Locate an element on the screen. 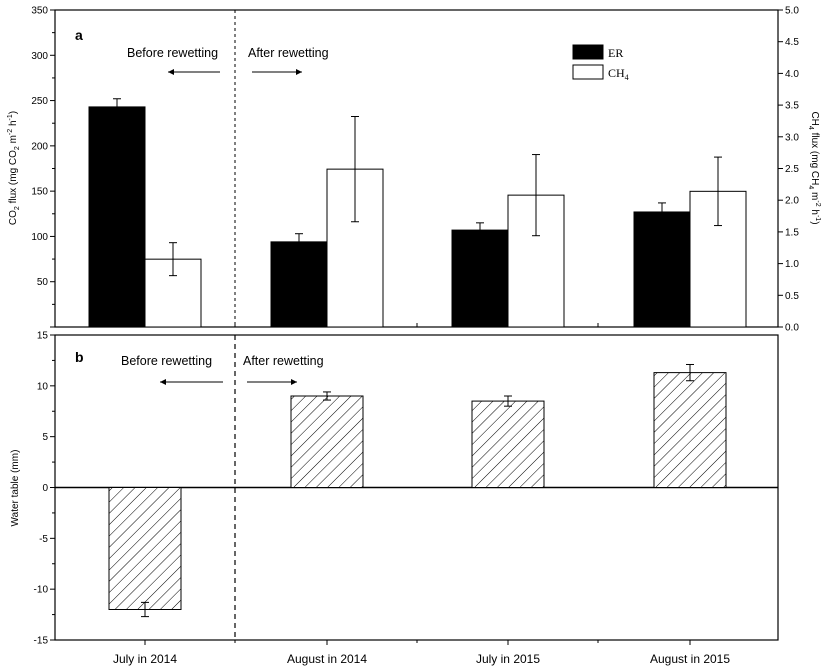 The image size is (827, 671). panel-a-left-tick-label: 150 is located at coordinates (39, 192).